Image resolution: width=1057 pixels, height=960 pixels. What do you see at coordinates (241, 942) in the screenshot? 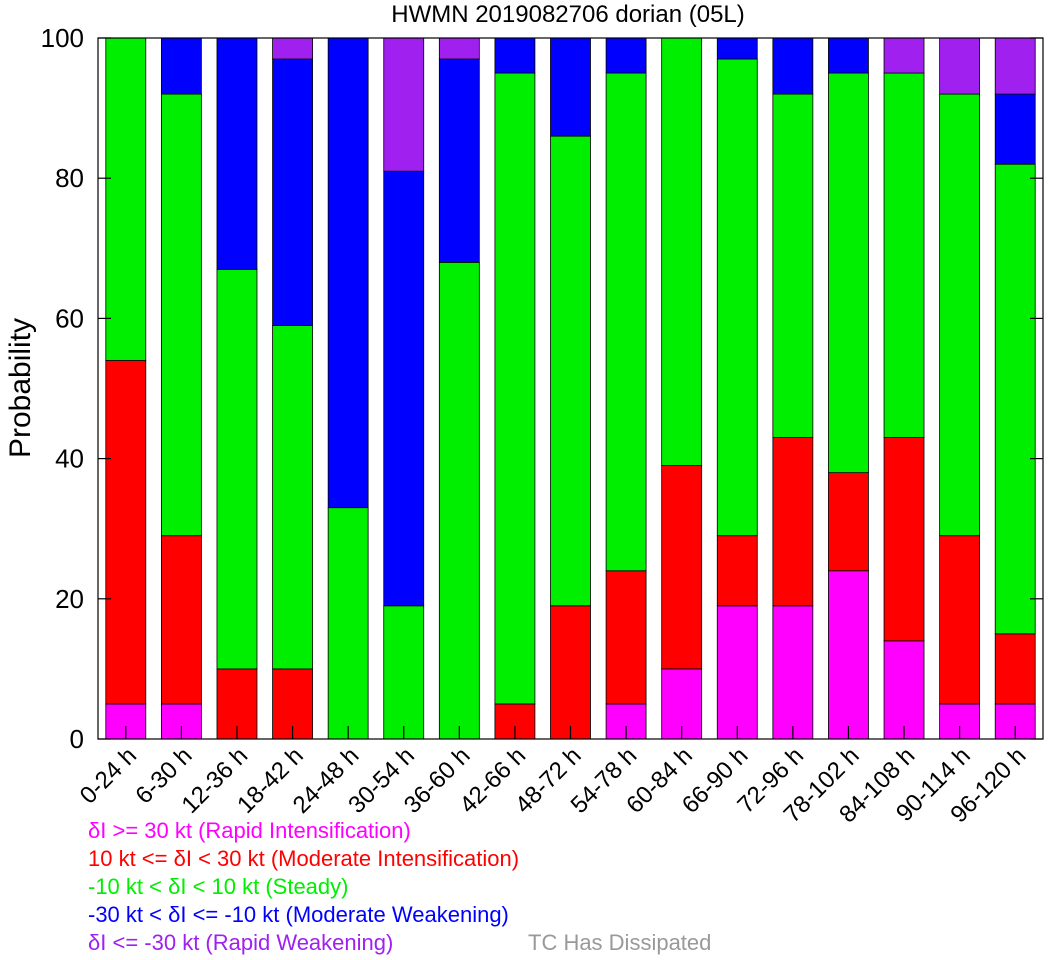
I see `legend-item-4: δI <= -30 kt (Rapid Weakening)` at bounding box center [241, 942].